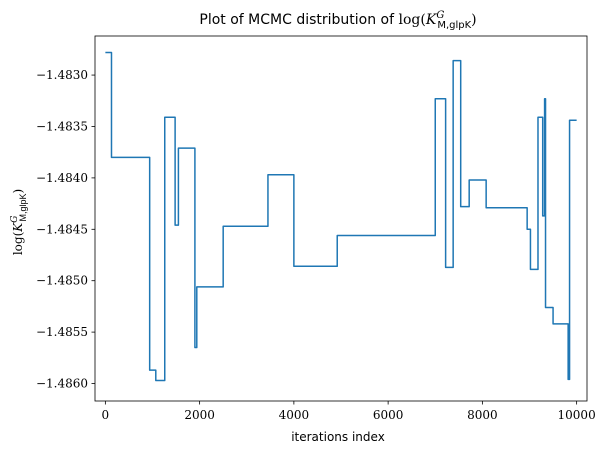  What do you see at coordinates (338, 437) in the screenshot?
I see `x-axis-label: iterations index` at bounding box center [338, 437].